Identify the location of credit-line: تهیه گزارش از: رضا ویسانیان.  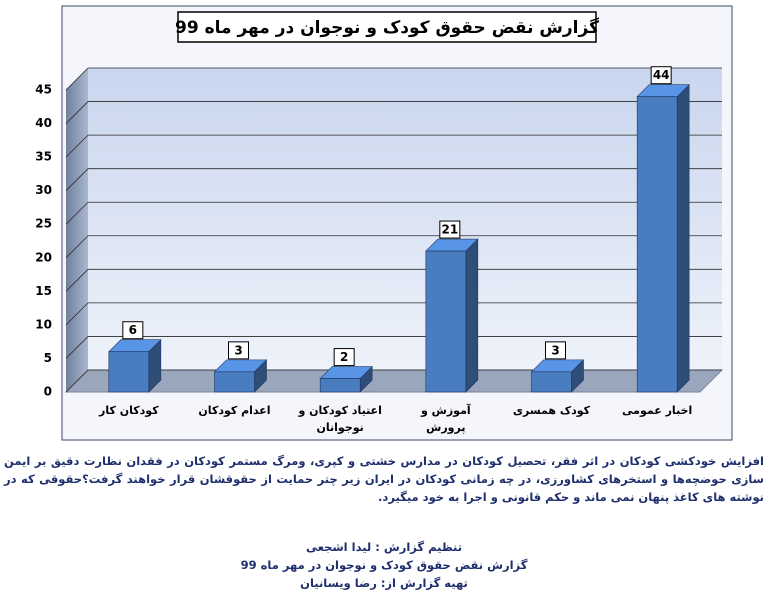
(384, 583).